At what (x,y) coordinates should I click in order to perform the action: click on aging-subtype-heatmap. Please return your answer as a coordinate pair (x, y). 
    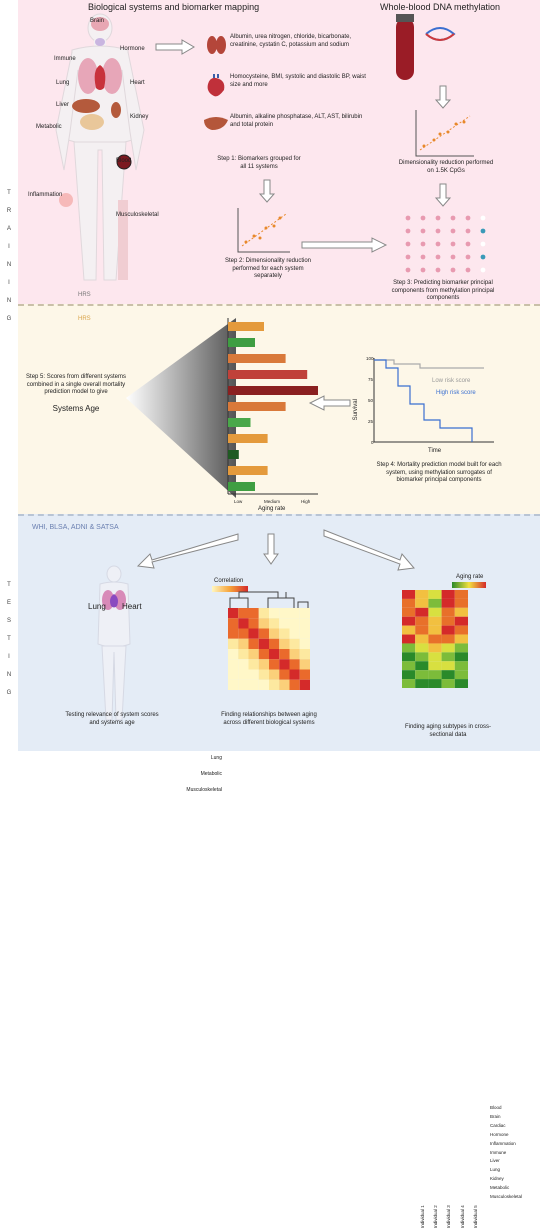
    Looking at the image, I should click on (435, 639).